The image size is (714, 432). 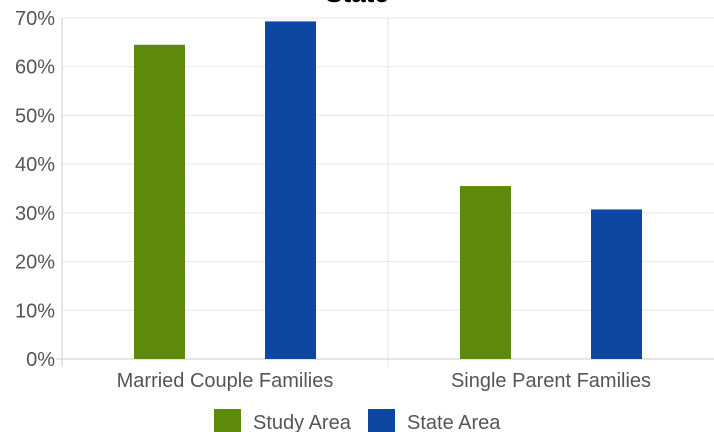 What do you see at coordinates (40, 360) in the screenshot?
I see `y-tick-label: 0%` at bounding box center [40, 360].